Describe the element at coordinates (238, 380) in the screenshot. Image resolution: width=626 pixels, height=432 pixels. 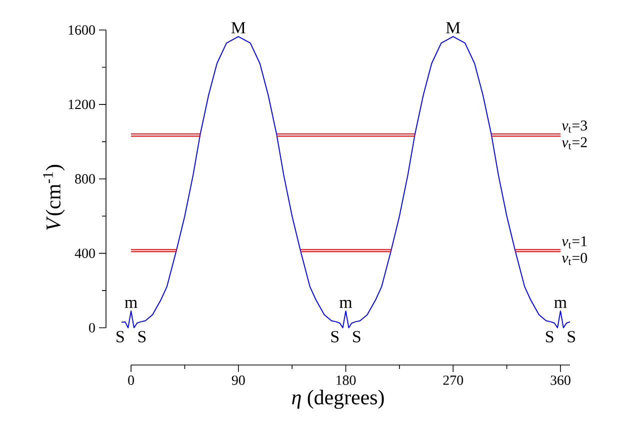
I see `x-tick-label: 90` at that location.